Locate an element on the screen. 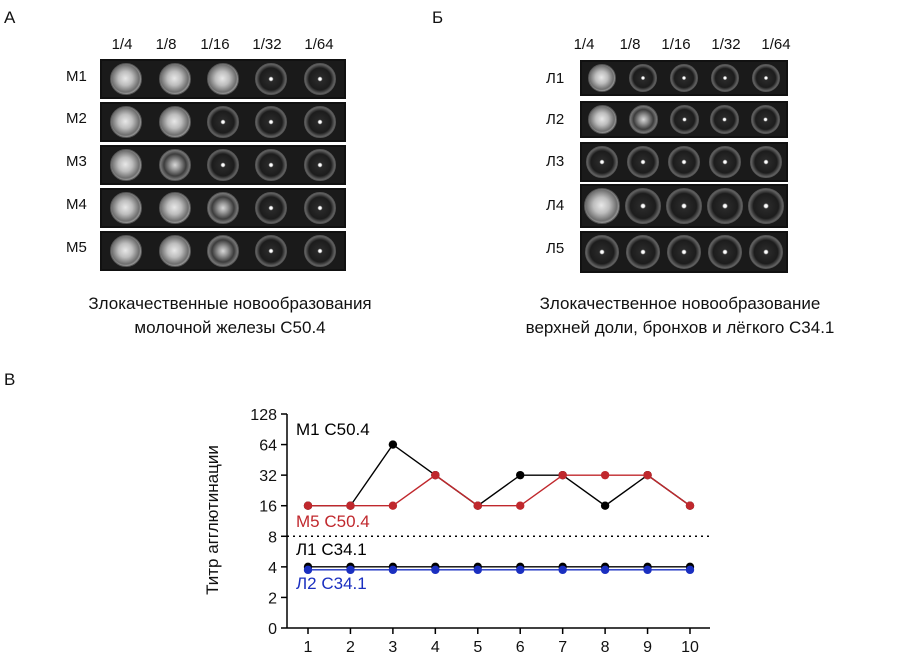 The height and width of the screenshot is (656, 898). y-tick-label: 128 is located at coordinates (263, 415).